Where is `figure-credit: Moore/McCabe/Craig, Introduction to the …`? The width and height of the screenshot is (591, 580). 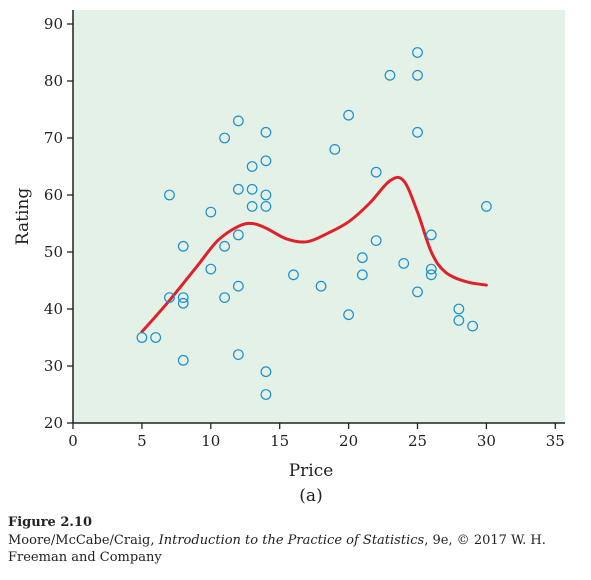 figure-credit: Moore/McCabe/Craig, Introduction to the … is located at coordinates (288, 549).